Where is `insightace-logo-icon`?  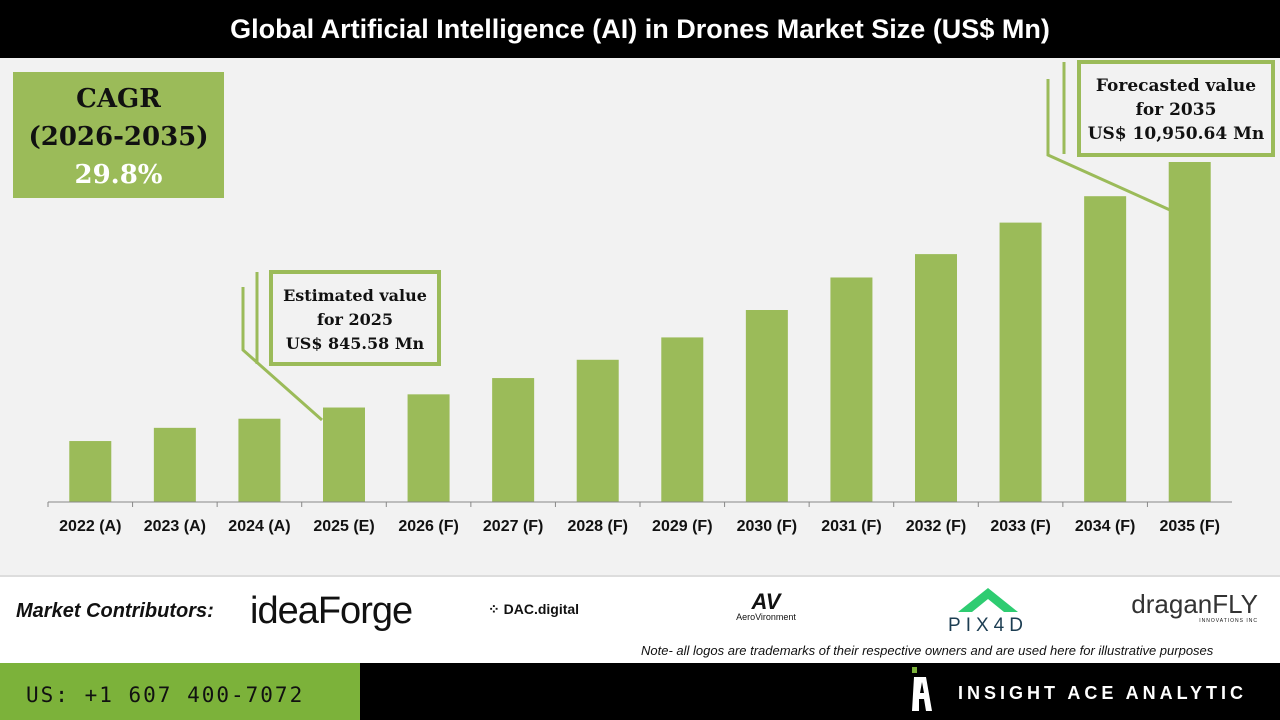
insightace-logo-icon is located at coordinates (922, 689).